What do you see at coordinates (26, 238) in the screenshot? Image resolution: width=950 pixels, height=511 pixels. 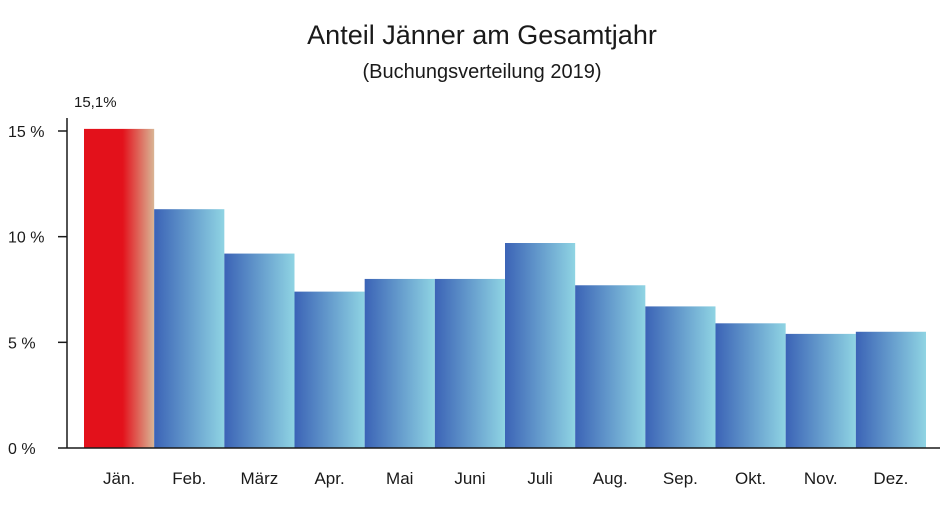 I see `y-tick-label: 10 %` at bounding box center [26, 238].